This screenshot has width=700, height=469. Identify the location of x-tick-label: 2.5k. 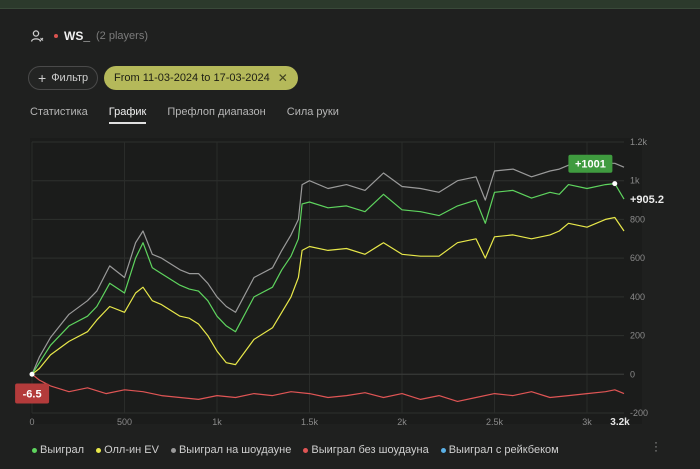
(495, 422).